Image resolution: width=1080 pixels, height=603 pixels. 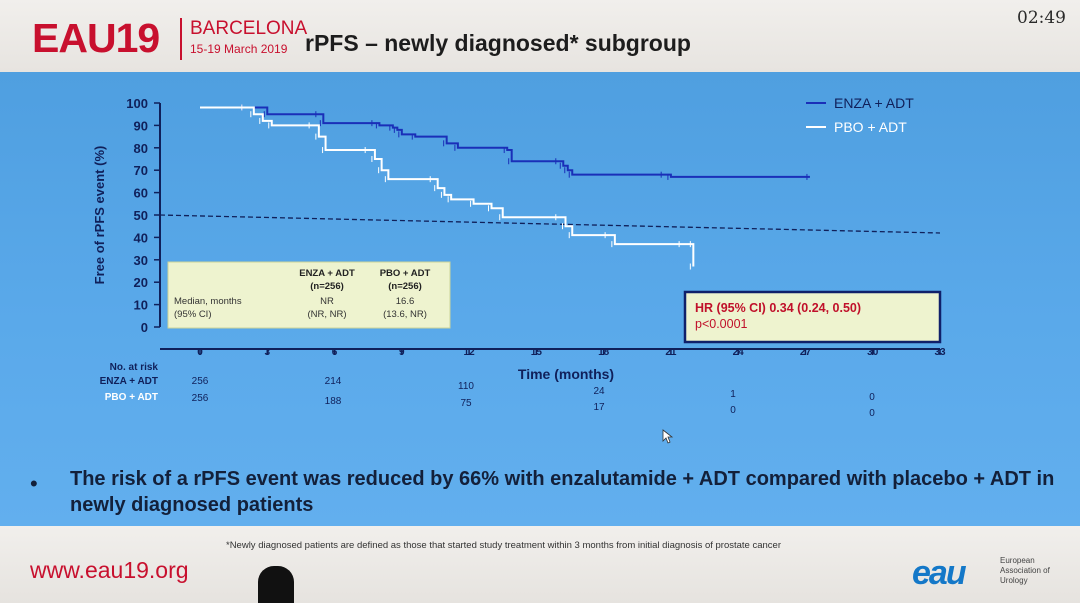 I want to click on y-tick-label: 80, so click(x=141, y=148).